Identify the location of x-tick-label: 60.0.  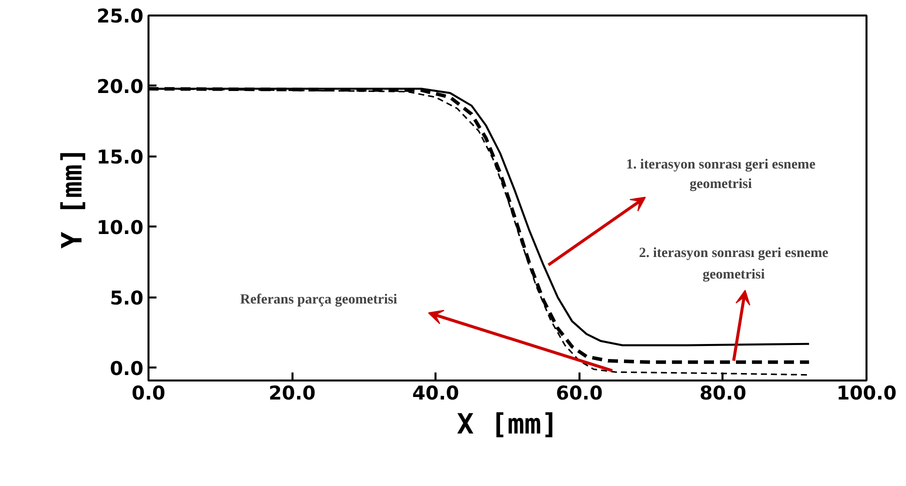
(579, 393).